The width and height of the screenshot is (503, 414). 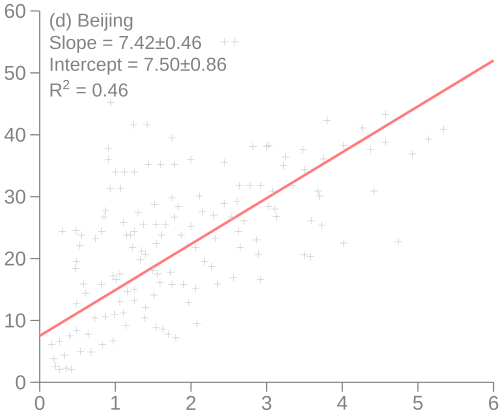 I want to click on y-tick-label: 0, so click(x=21, y=382).